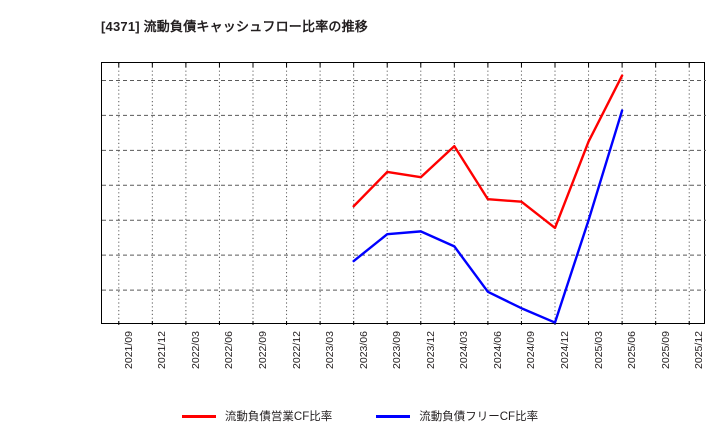 This screenshot has height=440, width=720. What do you see at coordinates (397, 350) in the screenshot?
I see `x-axis-tick-label: 2023/09` at bounding box center [397, 350].